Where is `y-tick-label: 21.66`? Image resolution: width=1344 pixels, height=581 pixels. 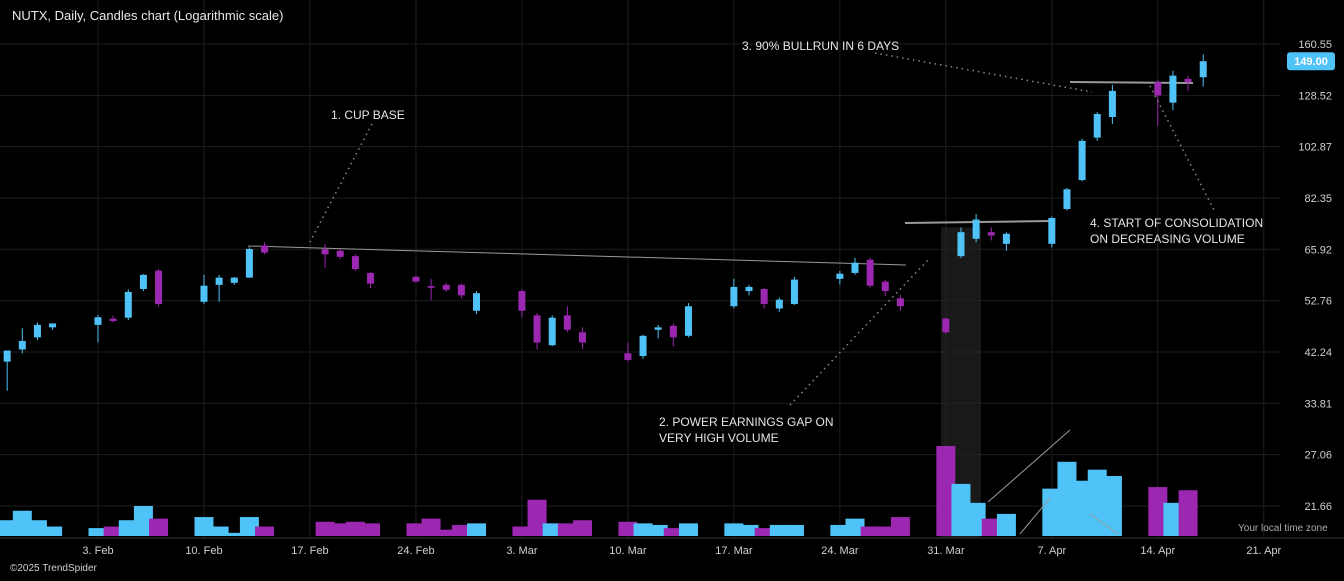
y-tick-label: 21.66 is located at coordinates (1318, 507).